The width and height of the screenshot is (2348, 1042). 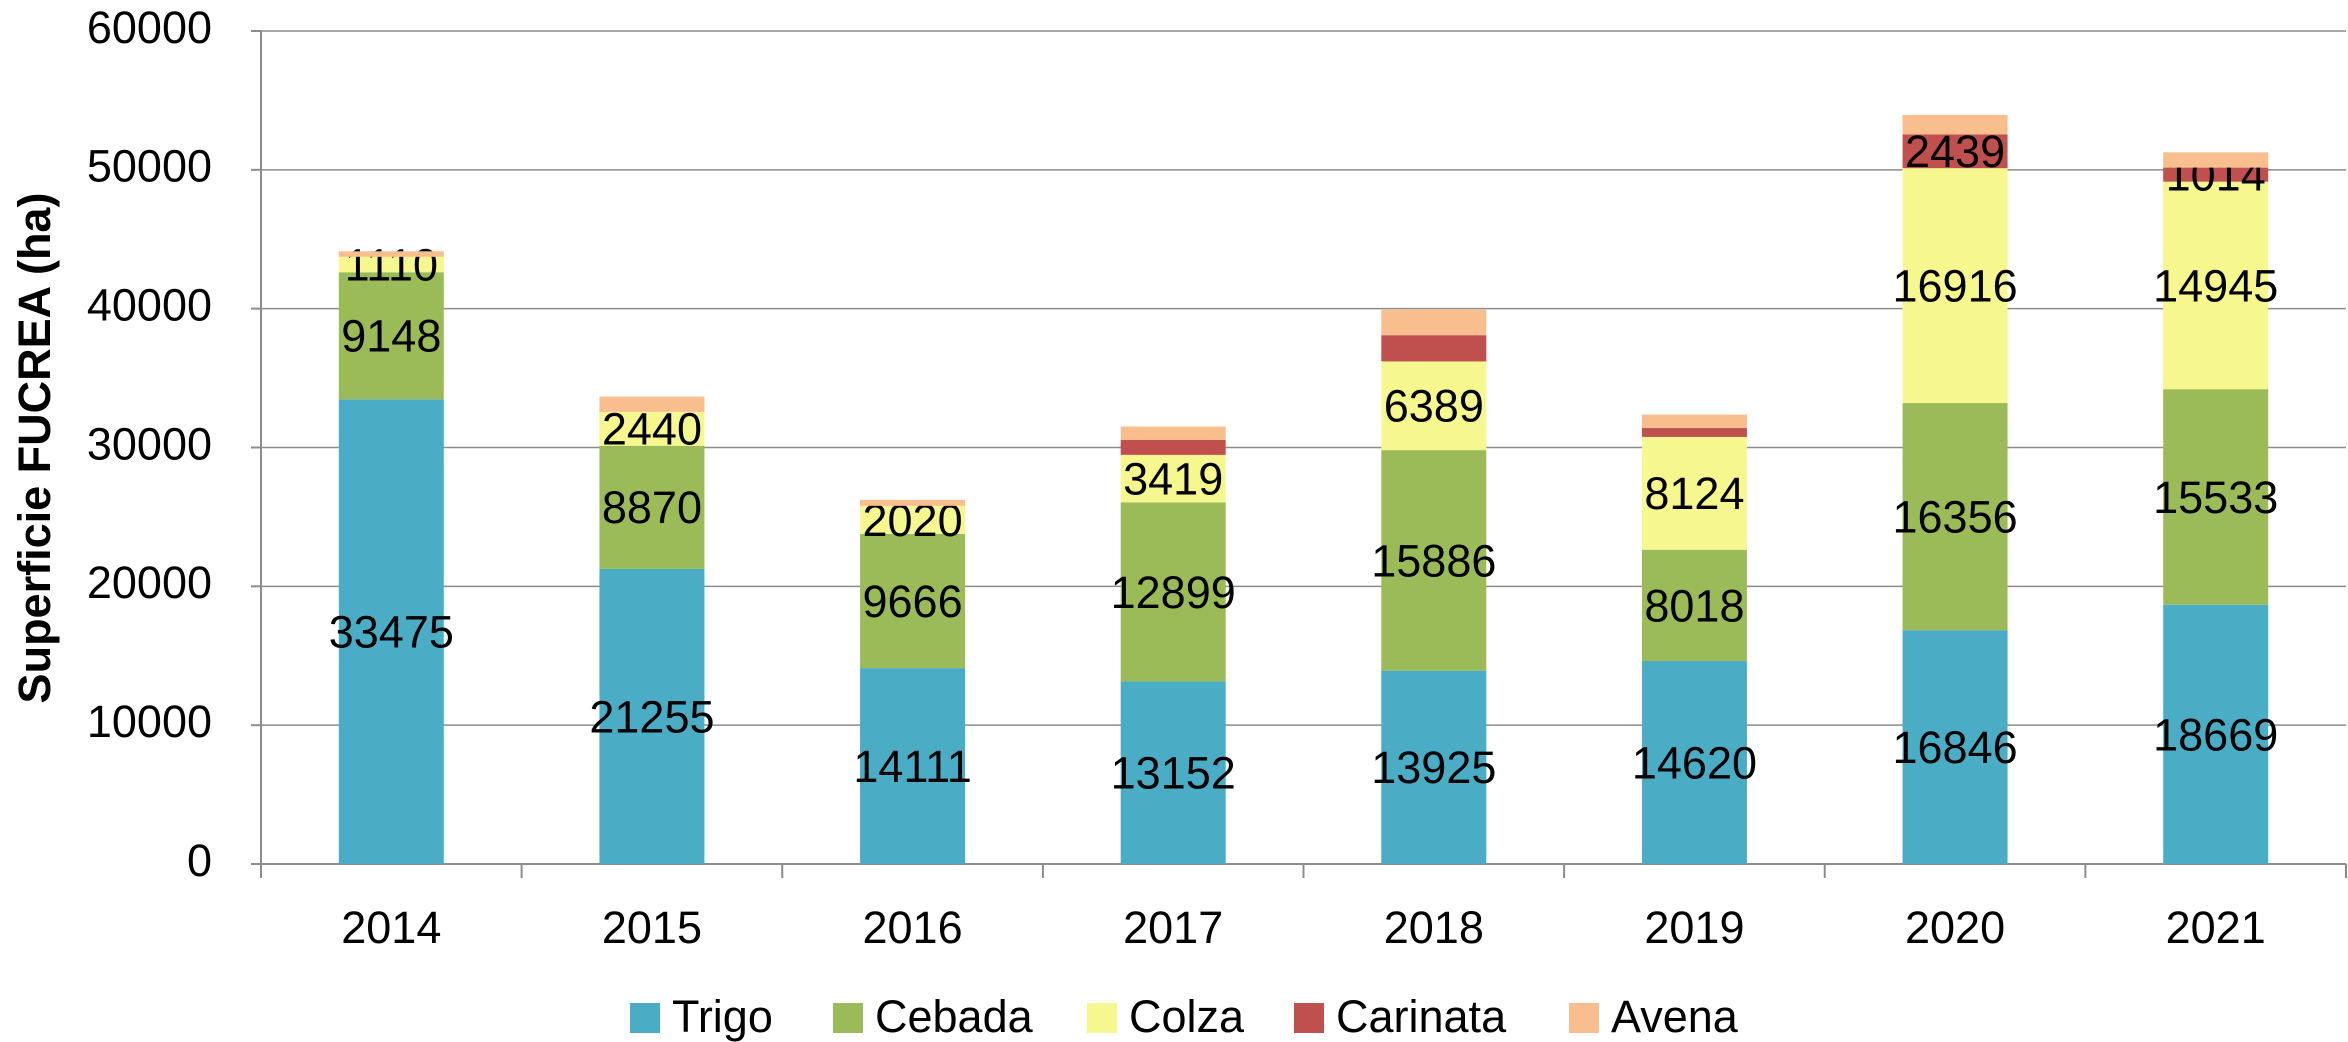 I want to click on data-label: 33475, so click(x=391, y=632).